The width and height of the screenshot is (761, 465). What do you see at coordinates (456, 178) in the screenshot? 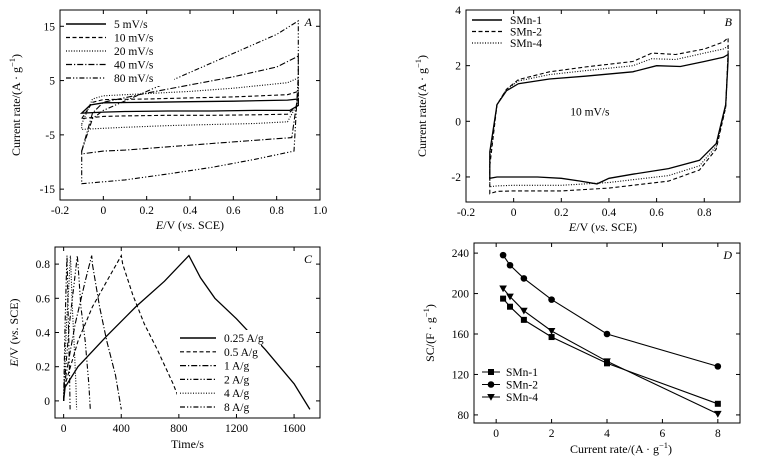
I see `y-tick-label: -2` at bounding box center [456, 178].